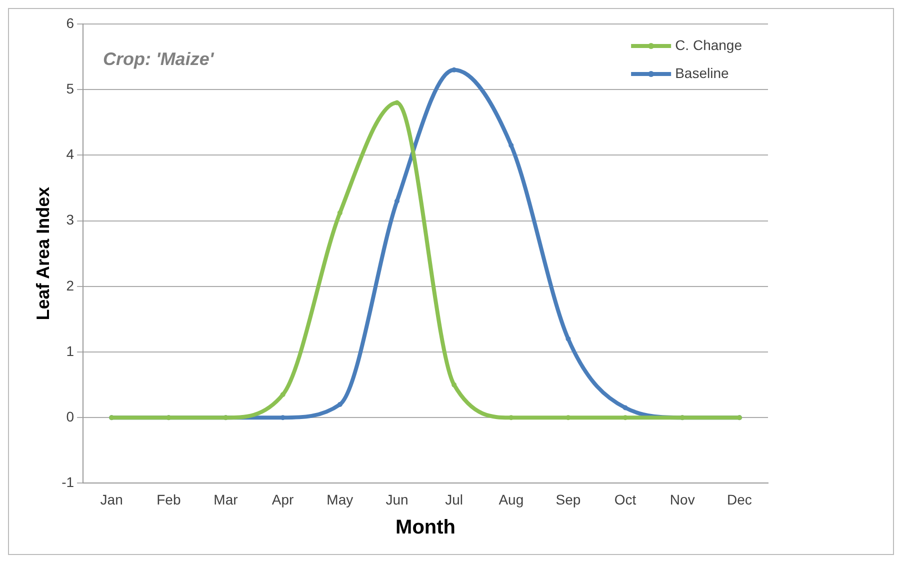 The height and width of the screenshot is (561, 904). Describe the element at coordinates (682, 499) in the screenshot. I see `x-tick-label: Nov` at that location.